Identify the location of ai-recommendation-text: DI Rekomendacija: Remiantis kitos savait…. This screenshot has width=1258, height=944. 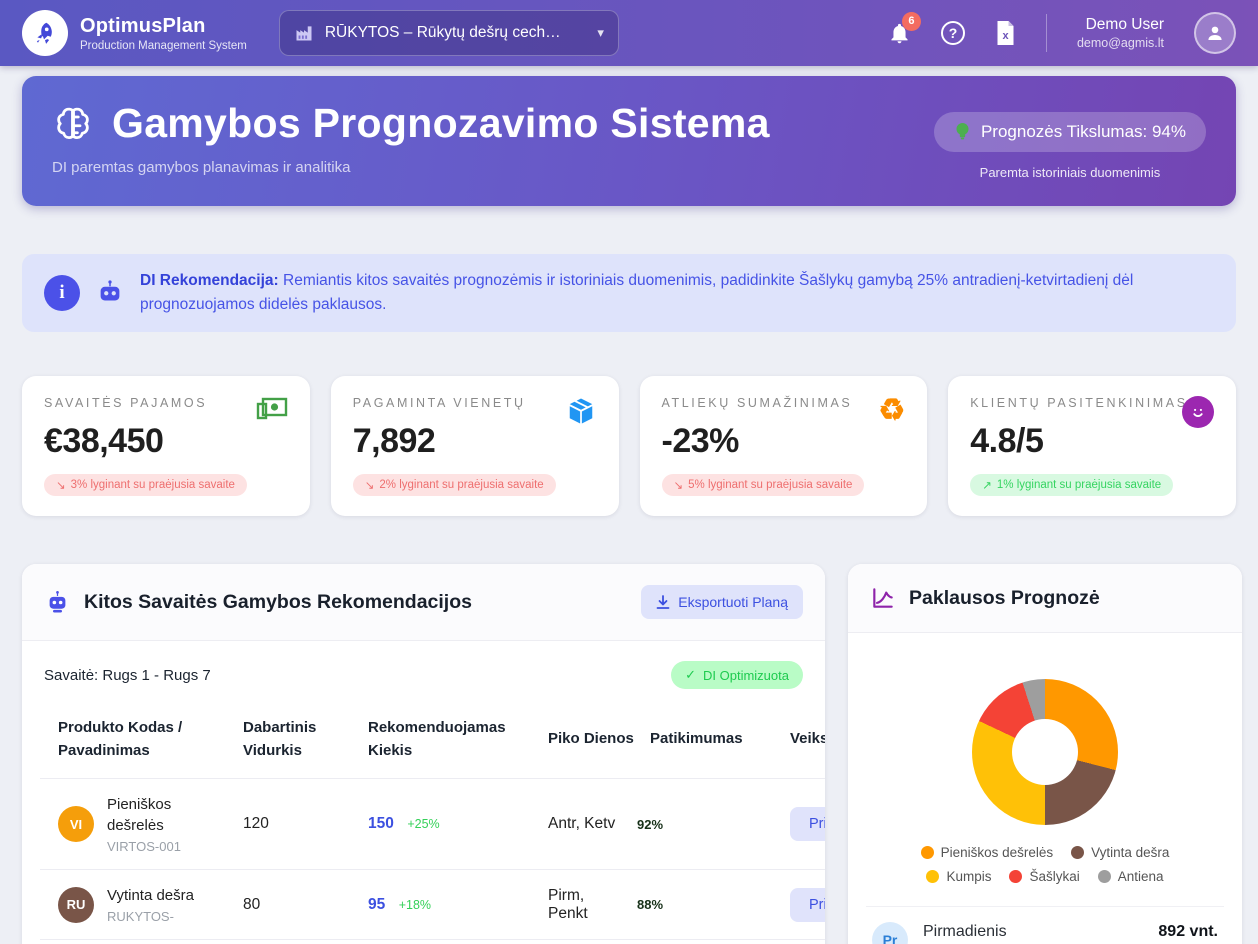
(637, 293).